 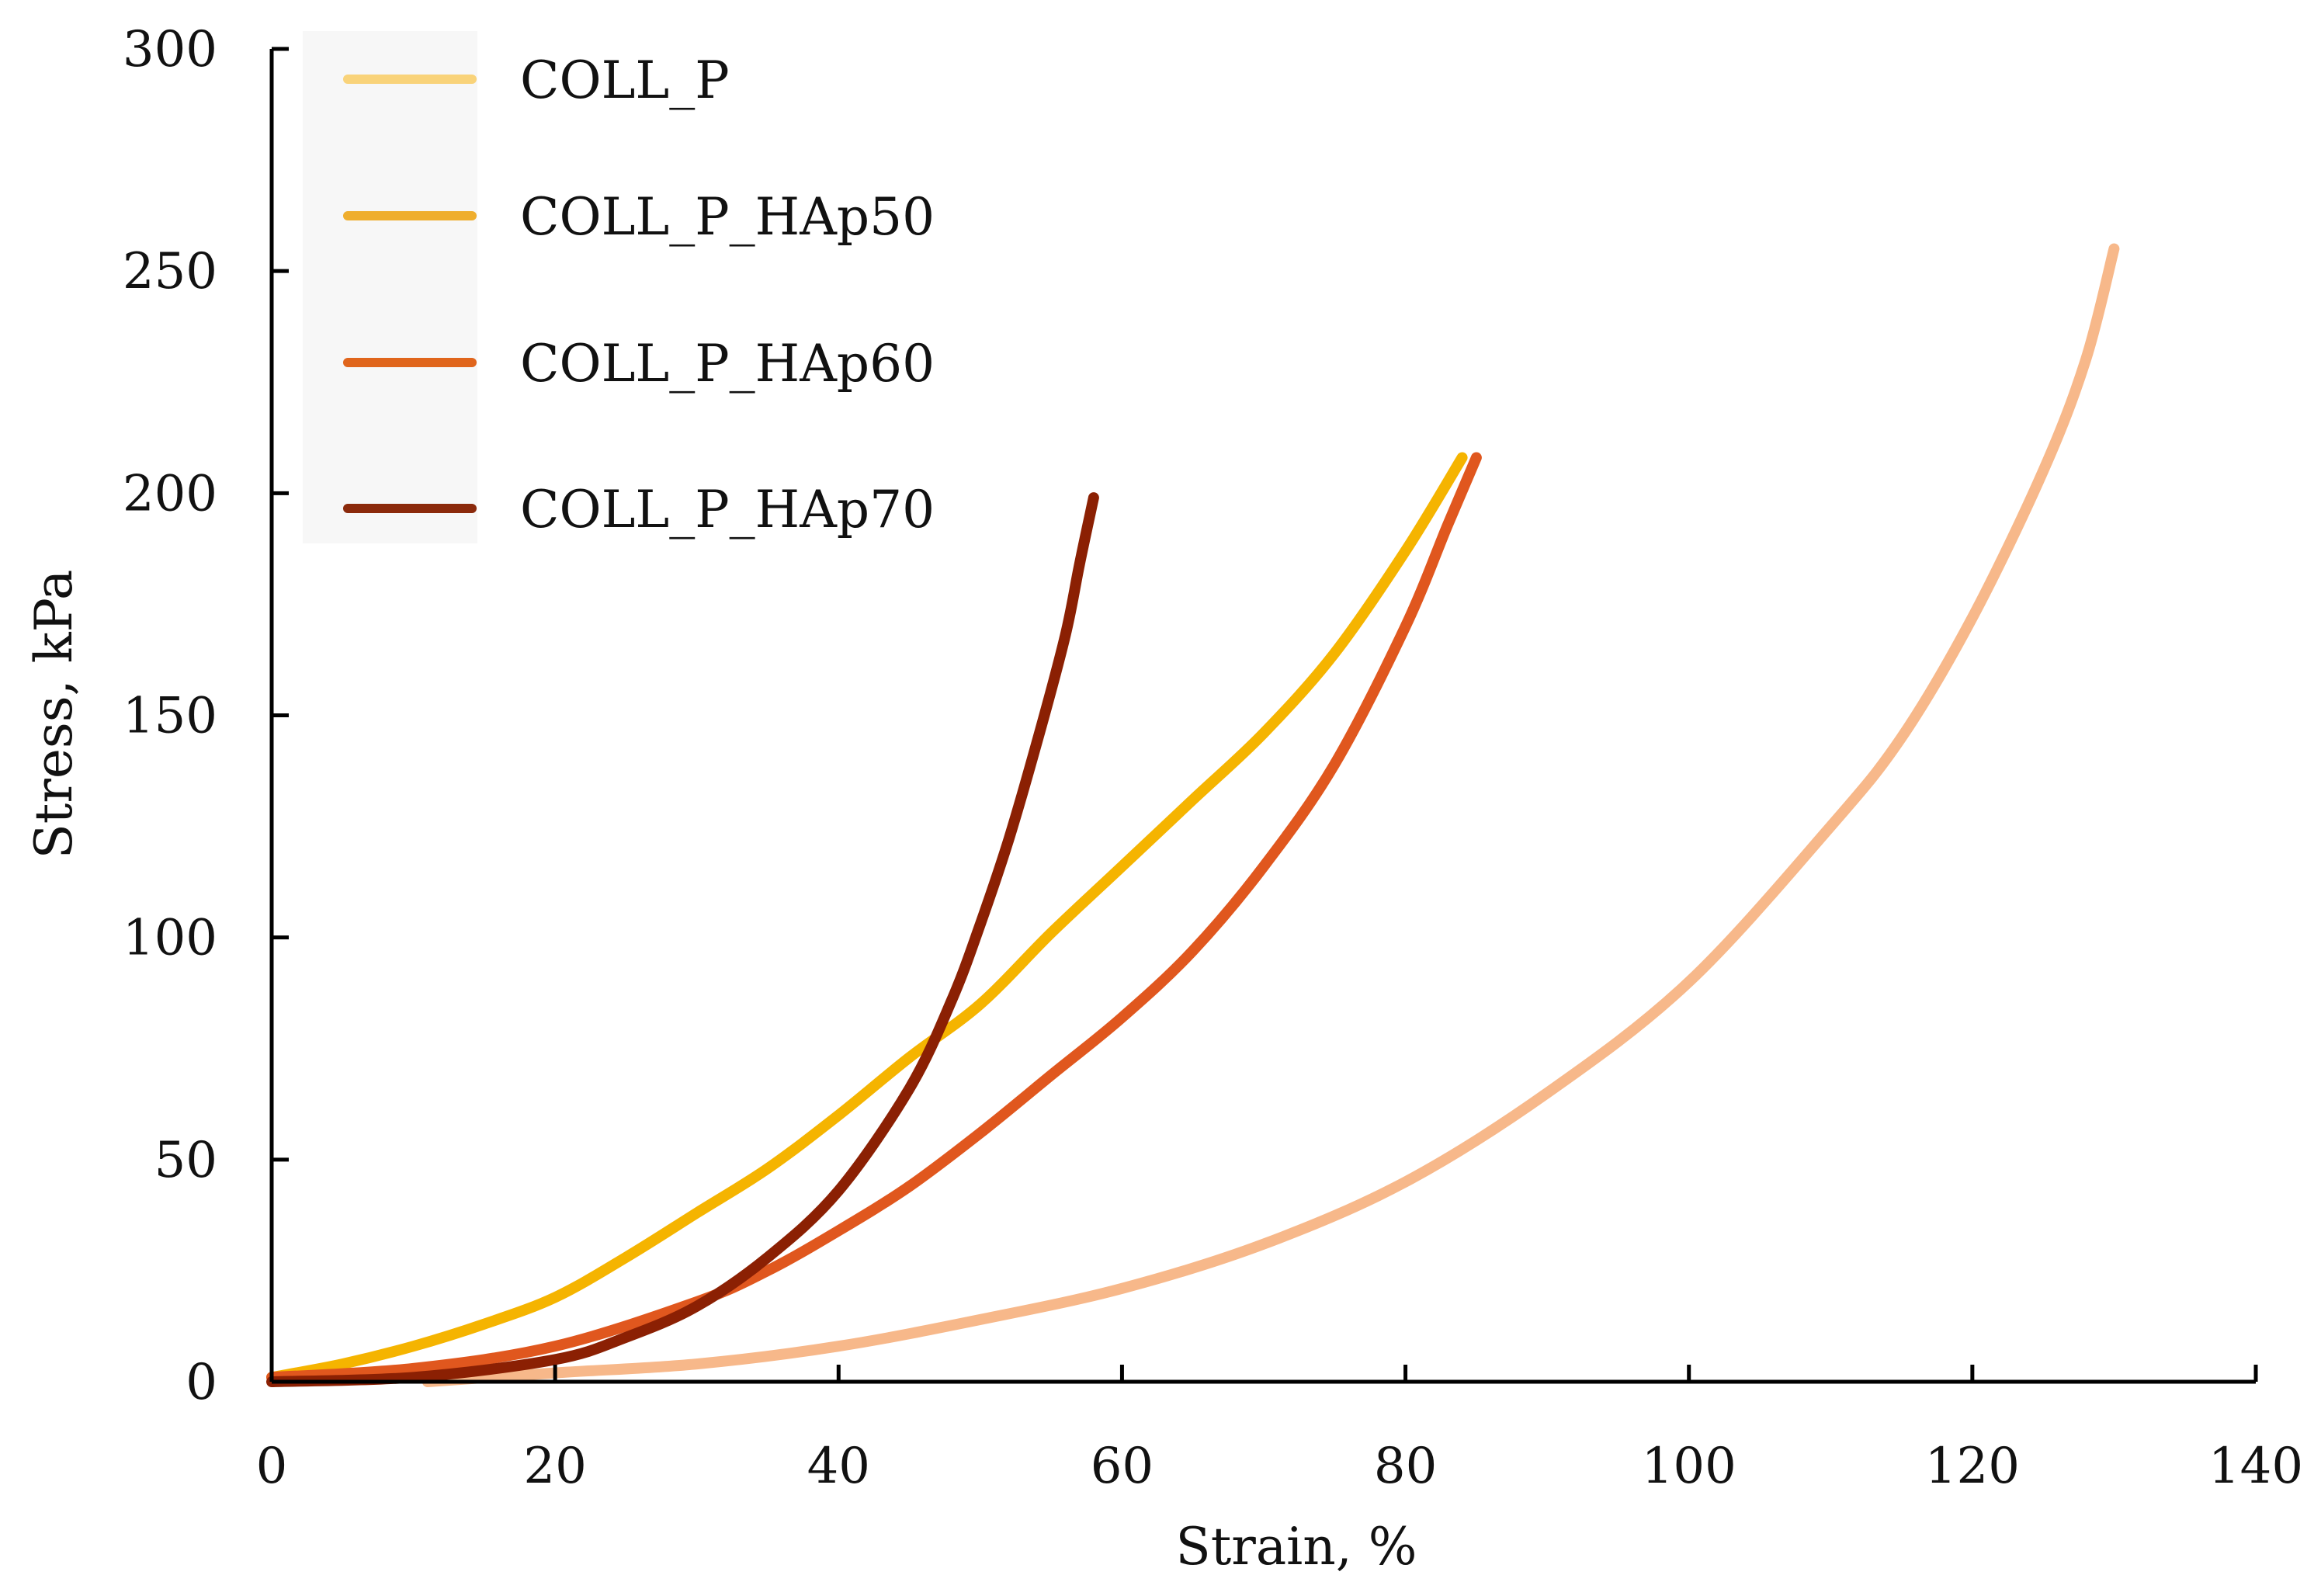 I want to click on legend-label-coll-p: COLL_P, so click(x=625, y=80).